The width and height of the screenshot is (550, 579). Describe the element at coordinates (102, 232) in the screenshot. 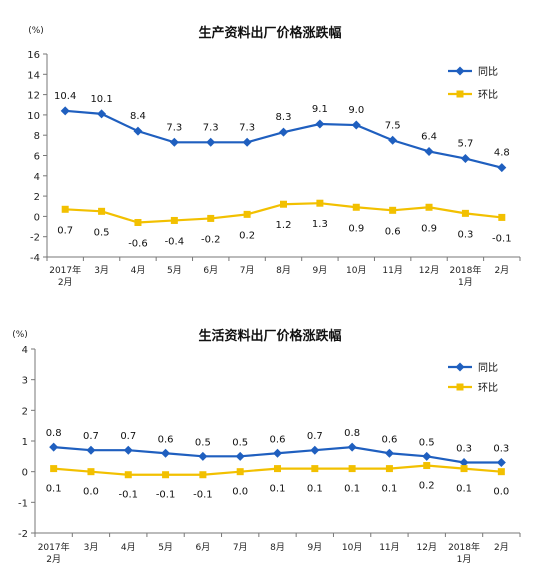

I see `data-label-mom: 0.5` at that location.